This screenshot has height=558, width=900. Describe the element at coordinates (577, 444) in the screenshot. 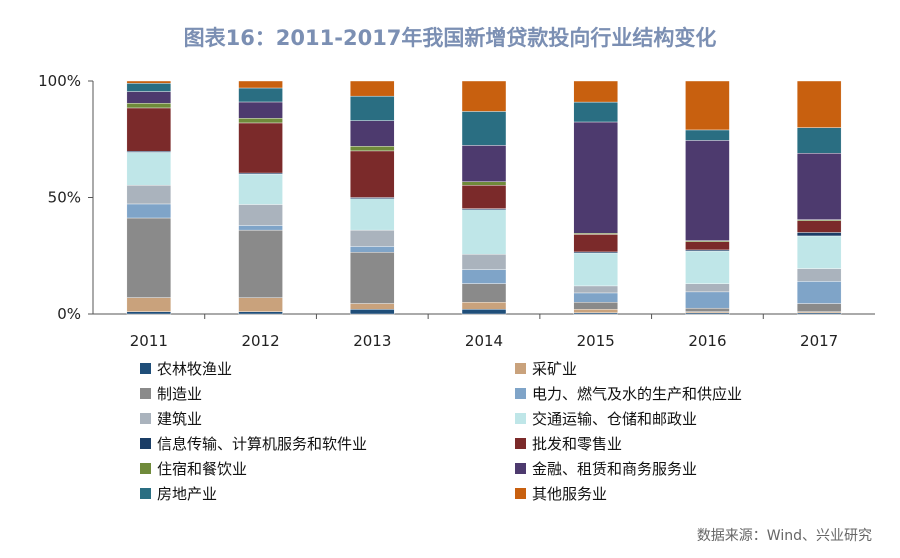

I see `legend-label-7: 批发和零售业` at that location.